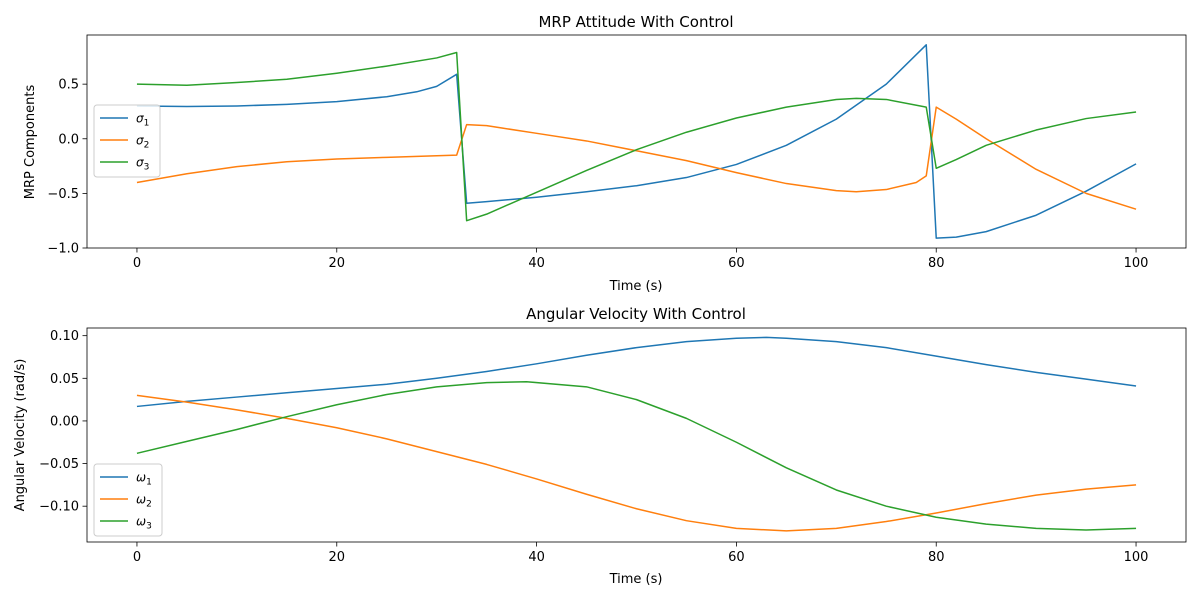 The width and height of the screenshot is (1200, 604). What do you see at coordinates (64, 379) in the screenshot?
I see `y-tick-label: 0.05` at bounding box center [64, 379].